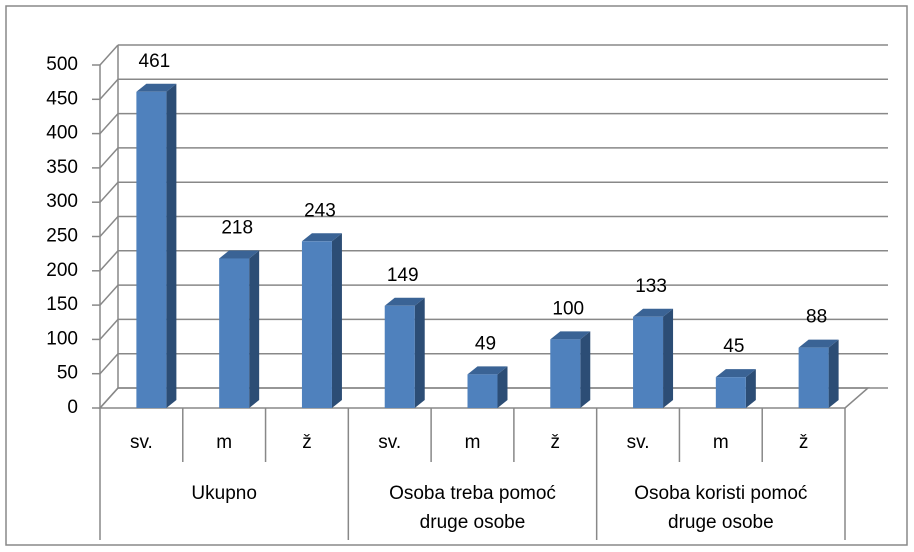 Image resolution: width=914 pixels, height=552 pixels. What do you see at coordinates (472, 508) in the screenshot?
I see `group-label: Osoba treba pomoć druge osobe` at bounding box center [472, 508].